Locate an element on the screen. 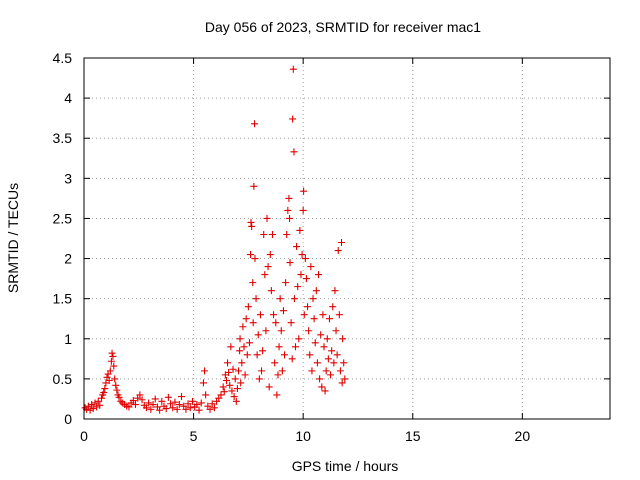 Image resolution: width=640 pixels, height=480 pixels. x-tick-label: 0 is located at coordinates (84, 436).